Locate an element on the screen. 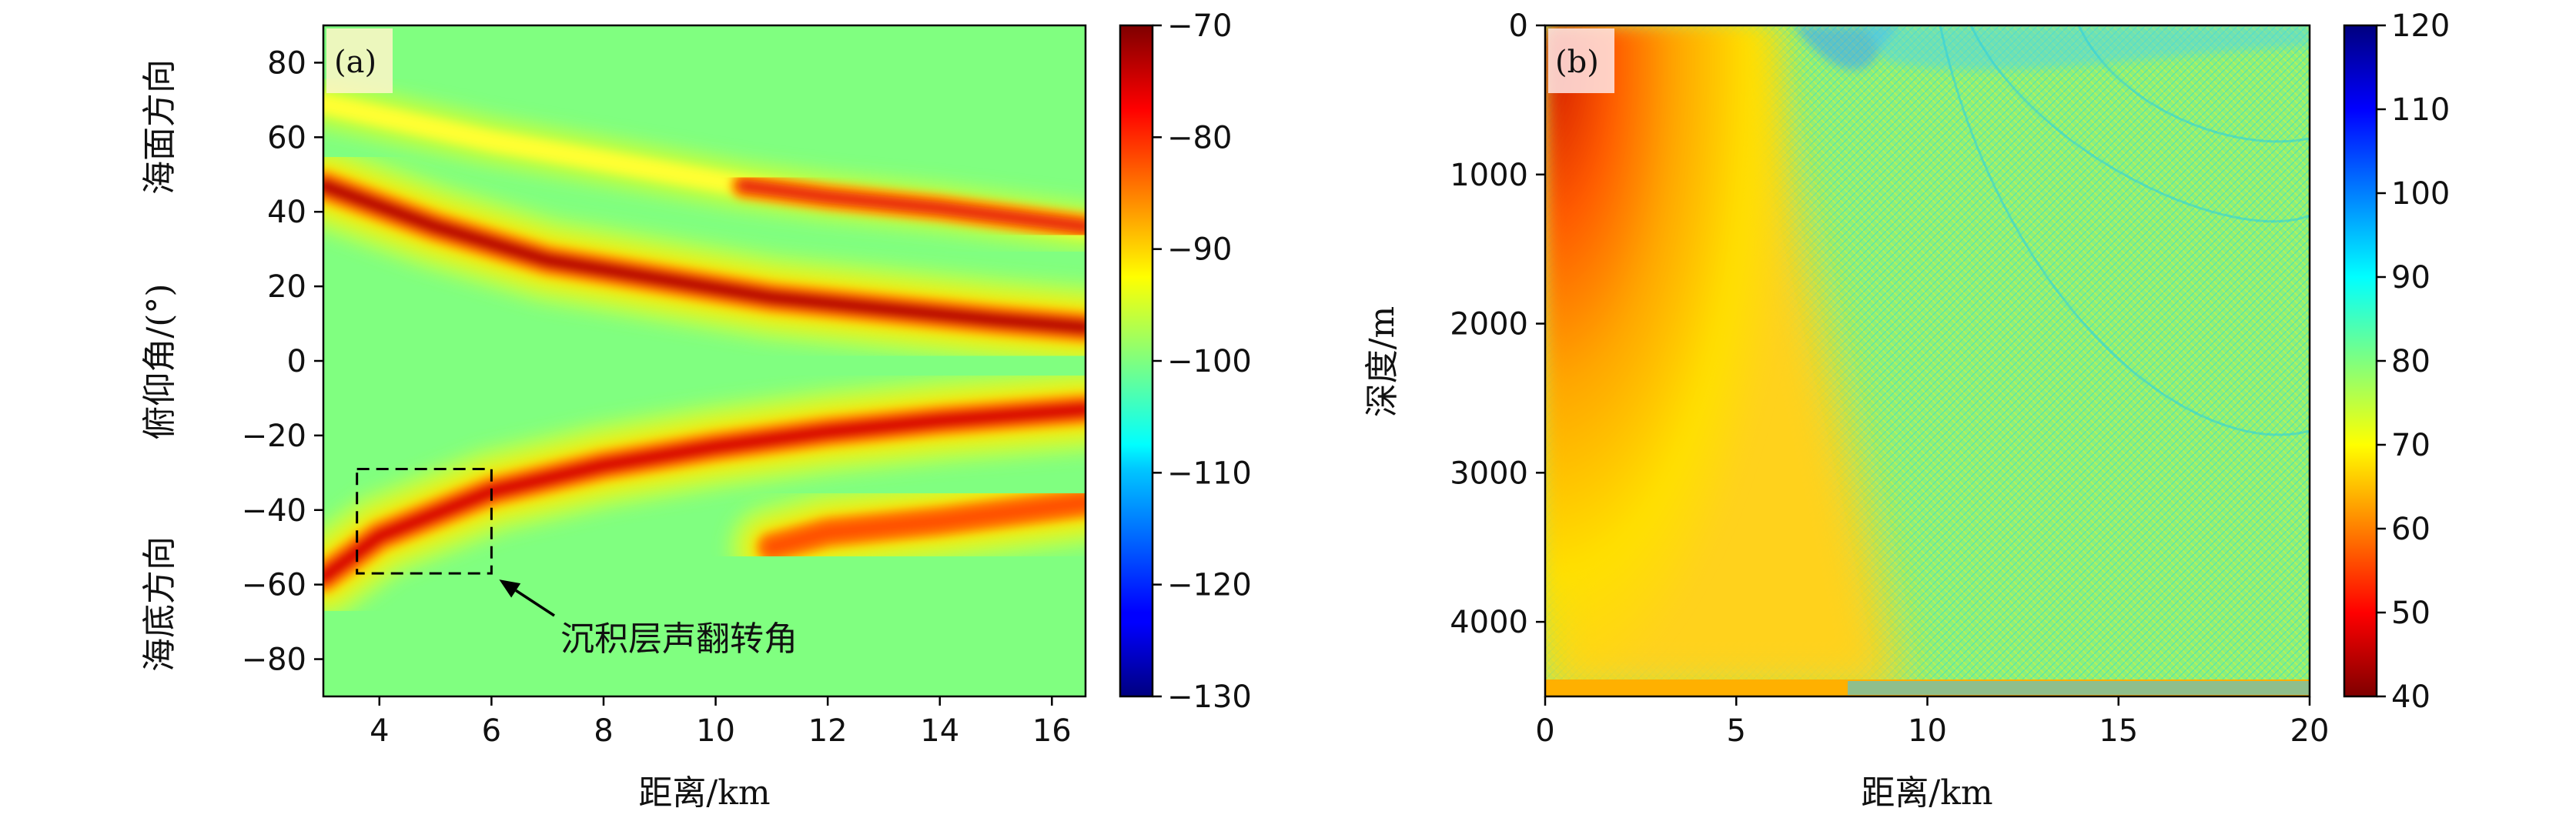 The width and height of the screenshot is (2576, 818). panel-b-colorbar-tick-label: 100 is located at coordinates (2420, 194).